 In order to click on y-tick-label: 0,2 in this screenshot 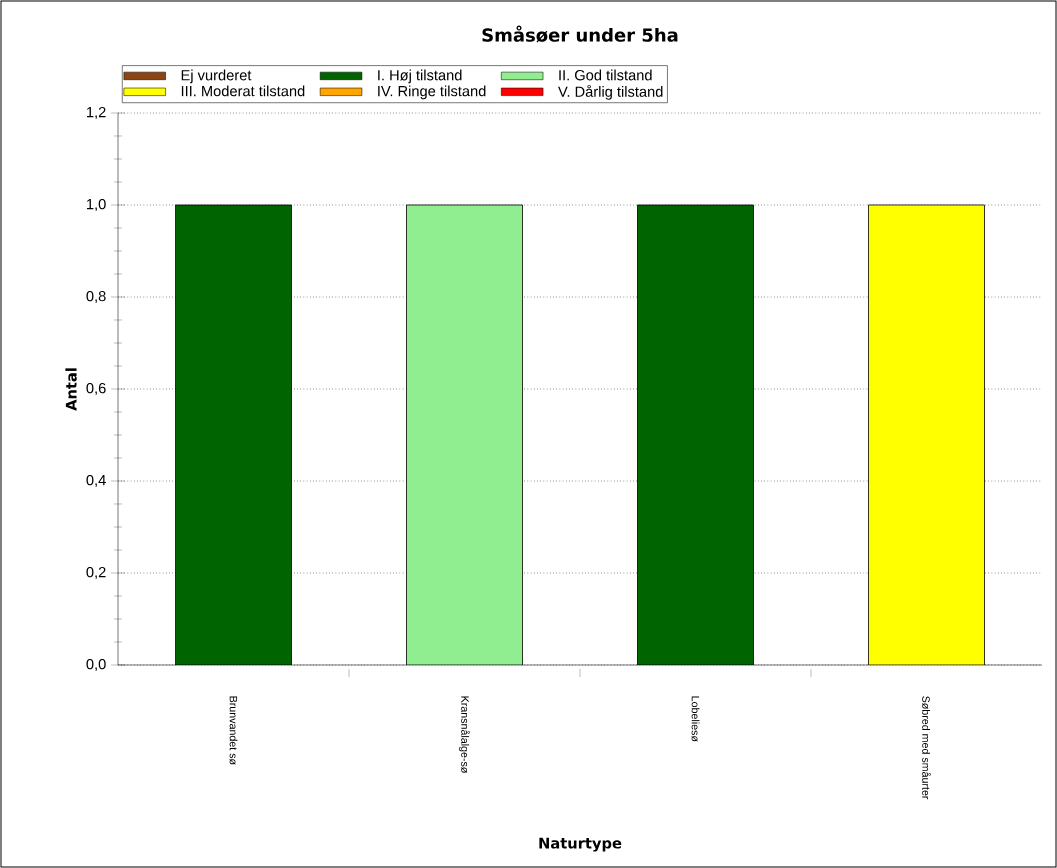, I will do `click(96, 573)`.